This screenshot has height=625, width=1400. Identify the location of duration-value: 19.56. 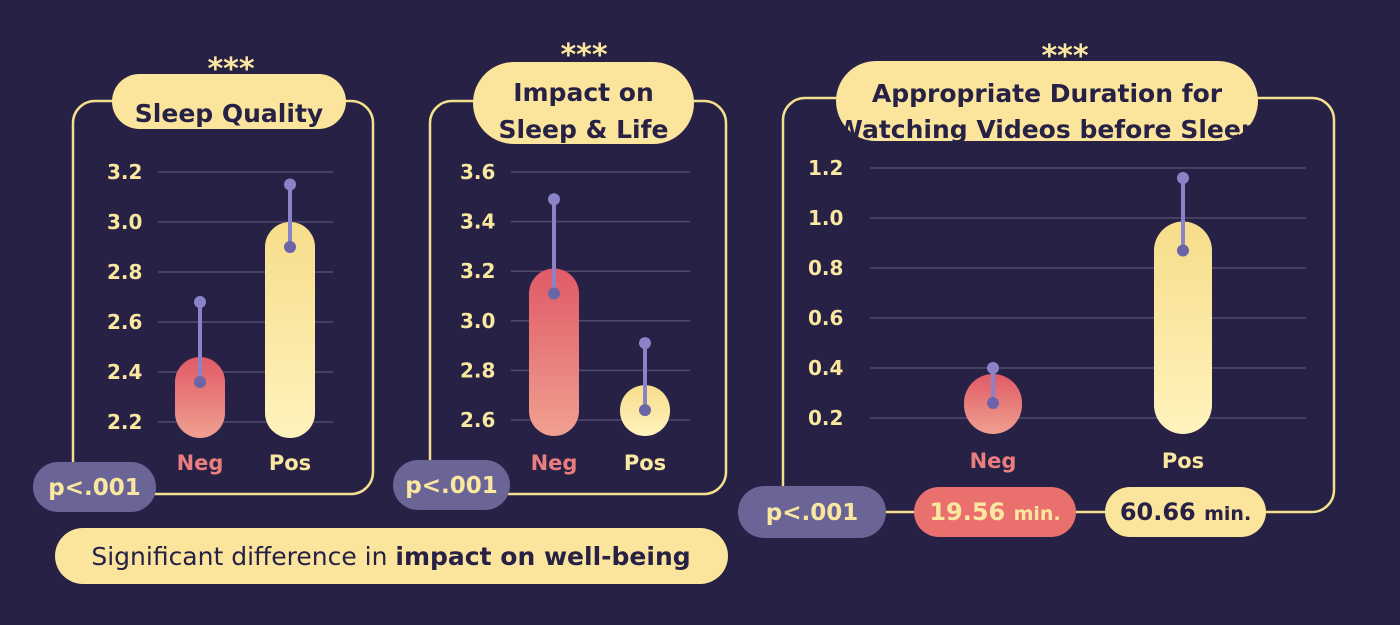
(971, 512).